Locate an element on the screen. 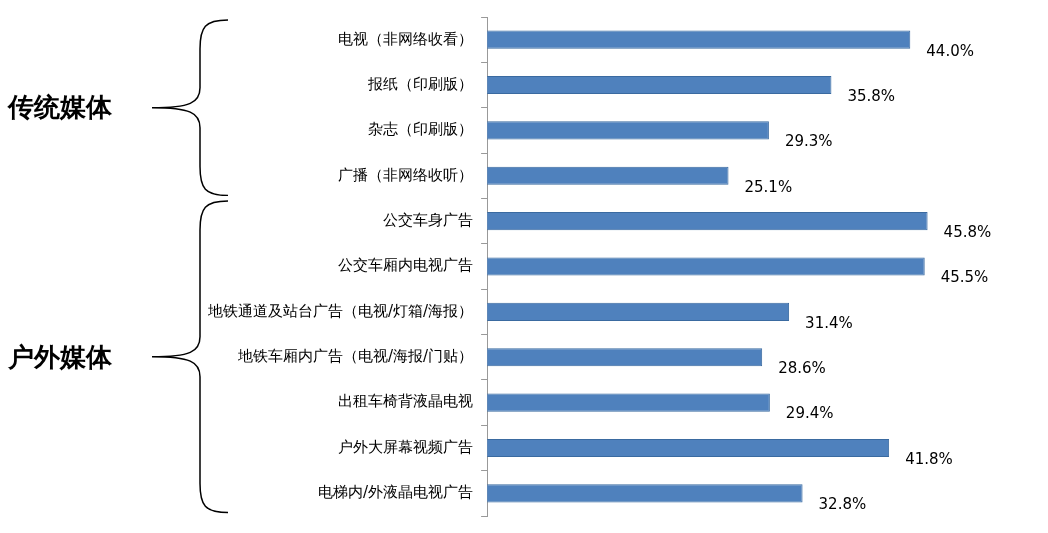 This screenshot has height=533, width=1048. text: 户外媒体 is located at coordinates (60, 357).